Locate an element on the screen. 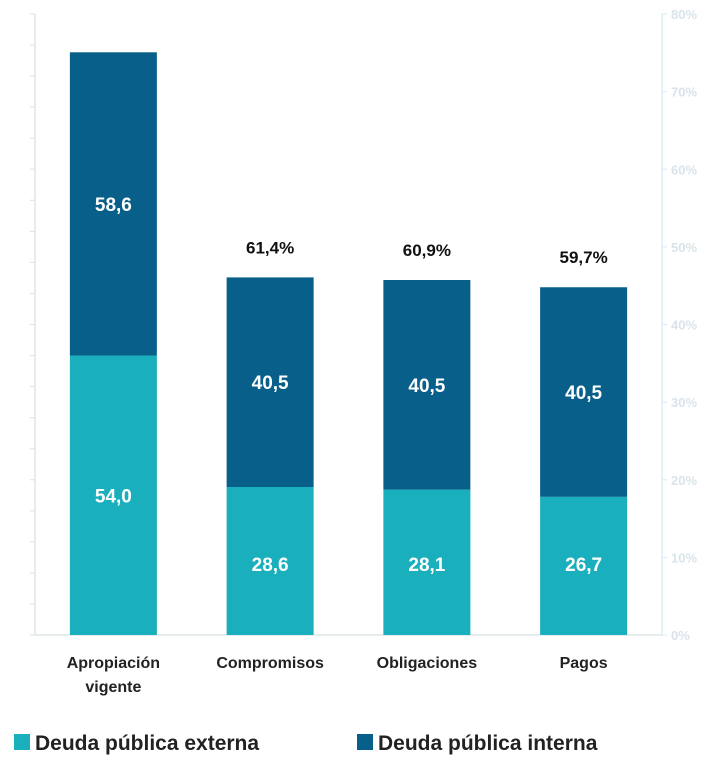 Image resolution: width=717 pixels, height=758 pixels. data-label: 28,1 is located at coordinates (426, 565).